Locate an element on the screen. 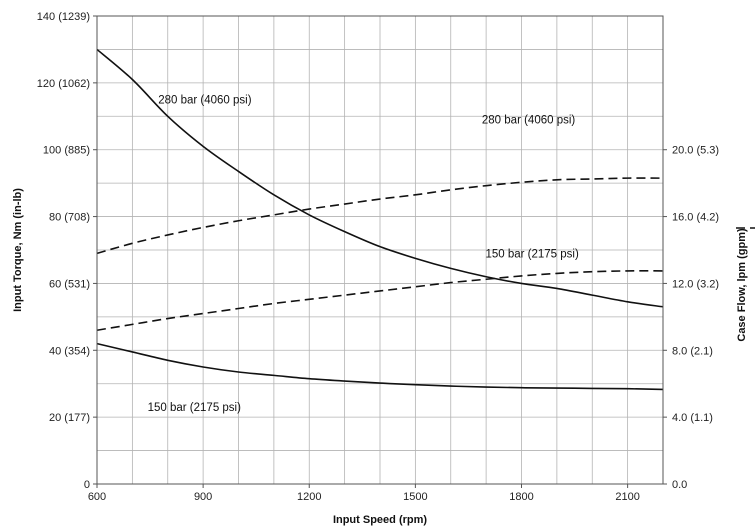 This screenshot has height=529, width=755. y-tick-label: 140 (1239) is located at coordinates (63, 17).